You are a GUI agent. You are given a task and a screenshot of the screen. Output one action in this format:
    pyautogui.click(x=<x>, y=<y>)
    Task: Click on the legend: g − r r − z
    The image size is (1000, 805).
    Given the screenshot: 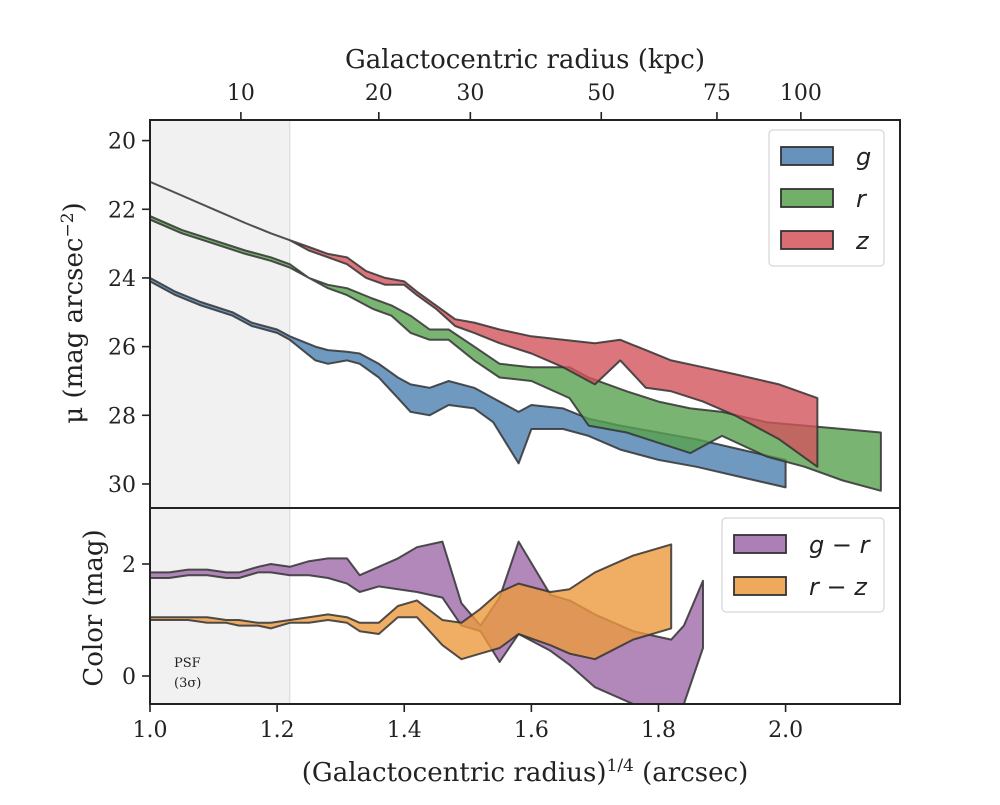 What is the action you would take?
    pyautogui.click(x=803, y=565)
    